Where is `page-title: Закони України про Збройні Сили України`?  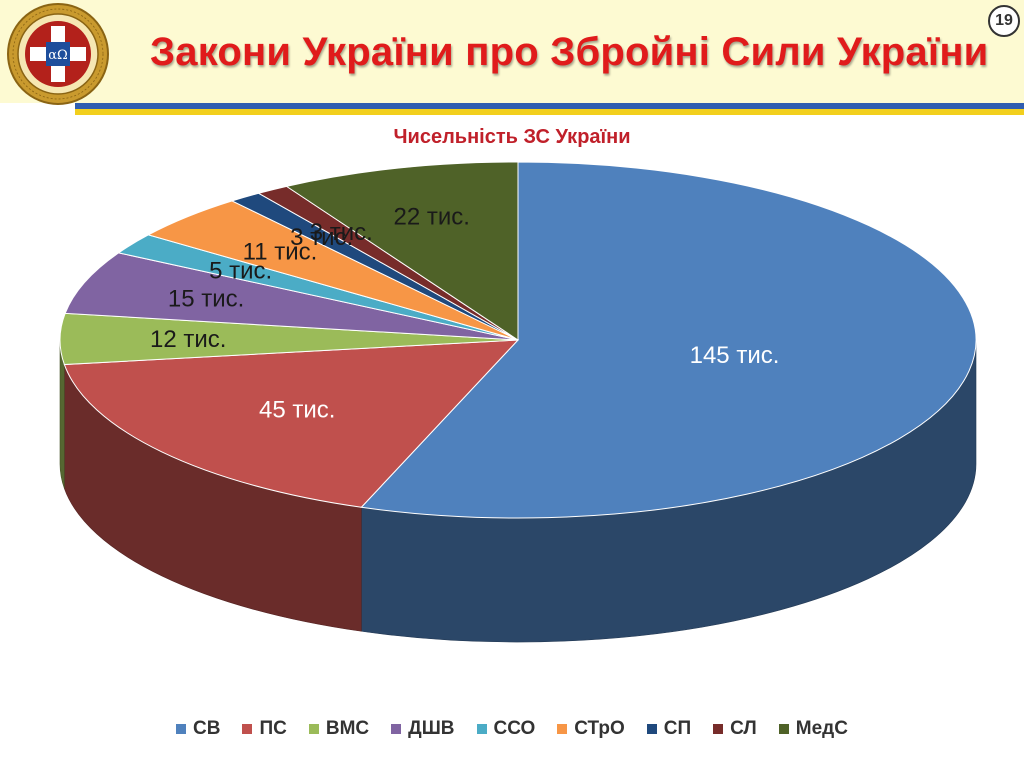
page-title: Закони України про Збройні Сили України is located at coordinates (569, 52).